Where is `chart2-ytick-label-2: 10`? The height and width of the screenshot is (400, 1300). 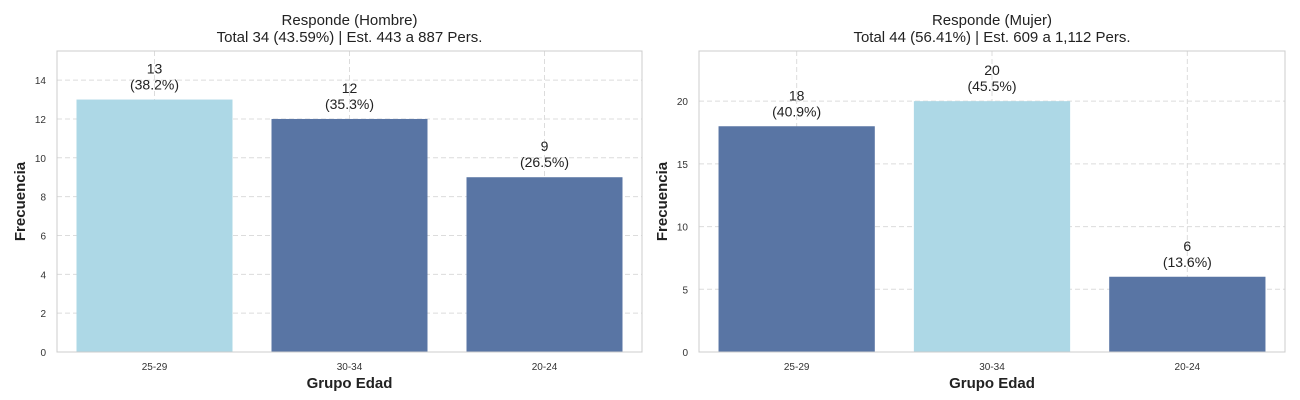
chart2-ytick-label-2: 10 is located at coordinates (683, 228).